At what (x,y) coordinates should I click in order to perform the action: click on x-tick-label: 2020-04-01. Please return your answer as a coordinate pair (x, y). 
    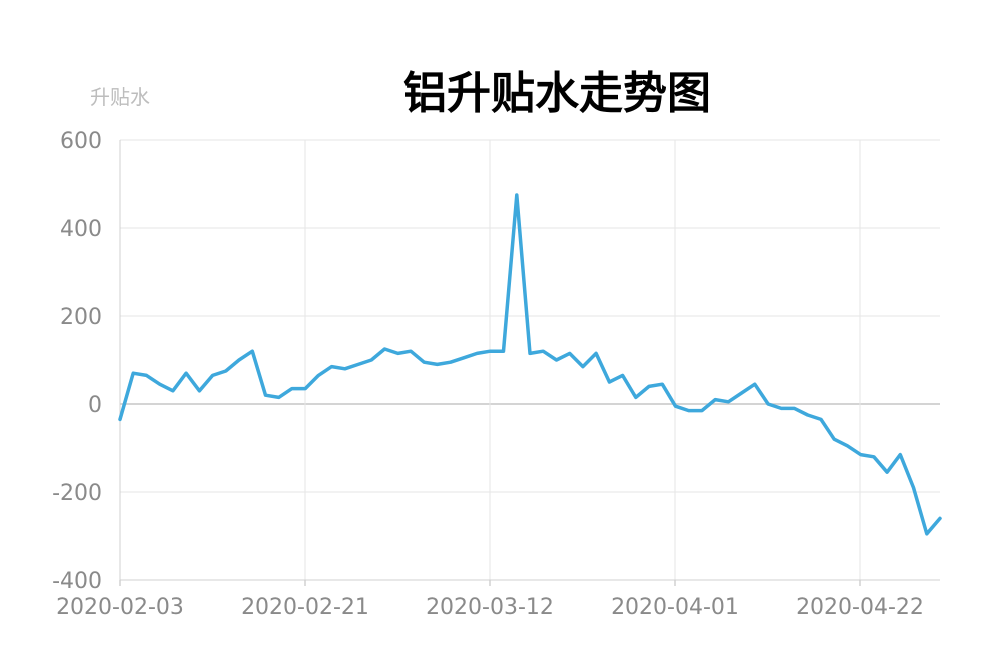
    Looking at the image, I should click on (675, 607).